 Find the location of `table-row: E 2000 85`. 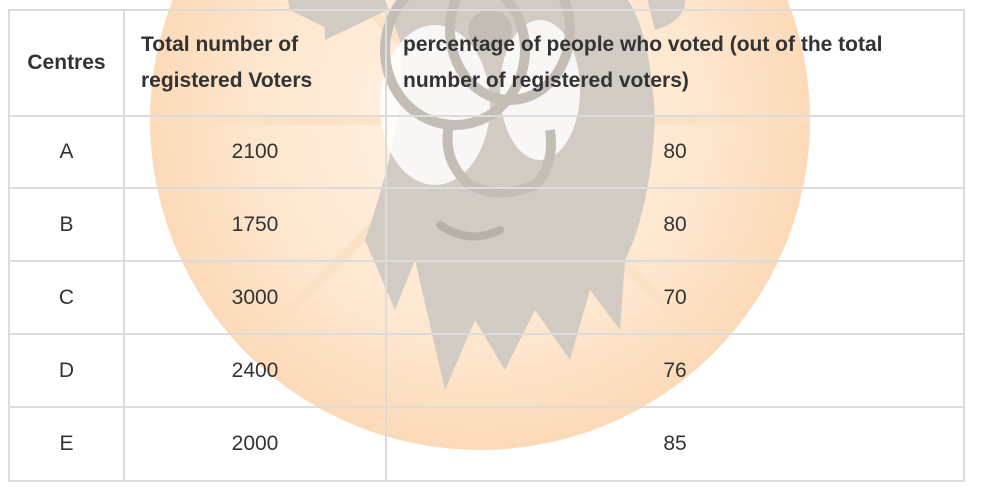

table-row: E 2000 85 is located at coordinates (486, 444).